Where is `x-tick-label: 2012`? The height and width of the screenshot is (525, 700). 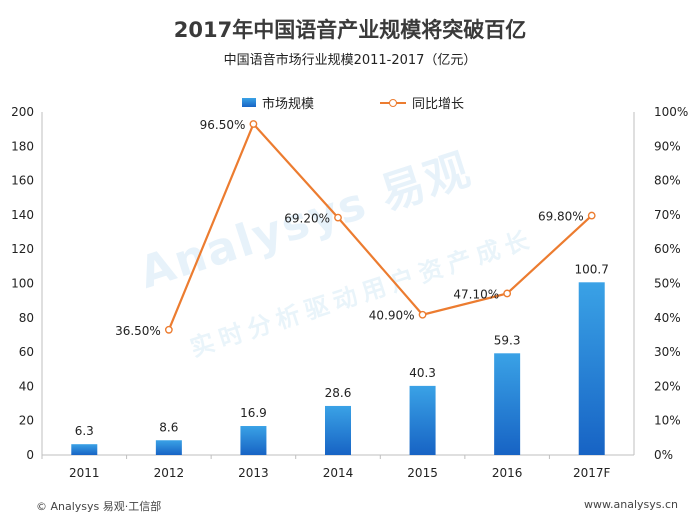
x-tick-label: 2012 is located at coordinates (169, 473).